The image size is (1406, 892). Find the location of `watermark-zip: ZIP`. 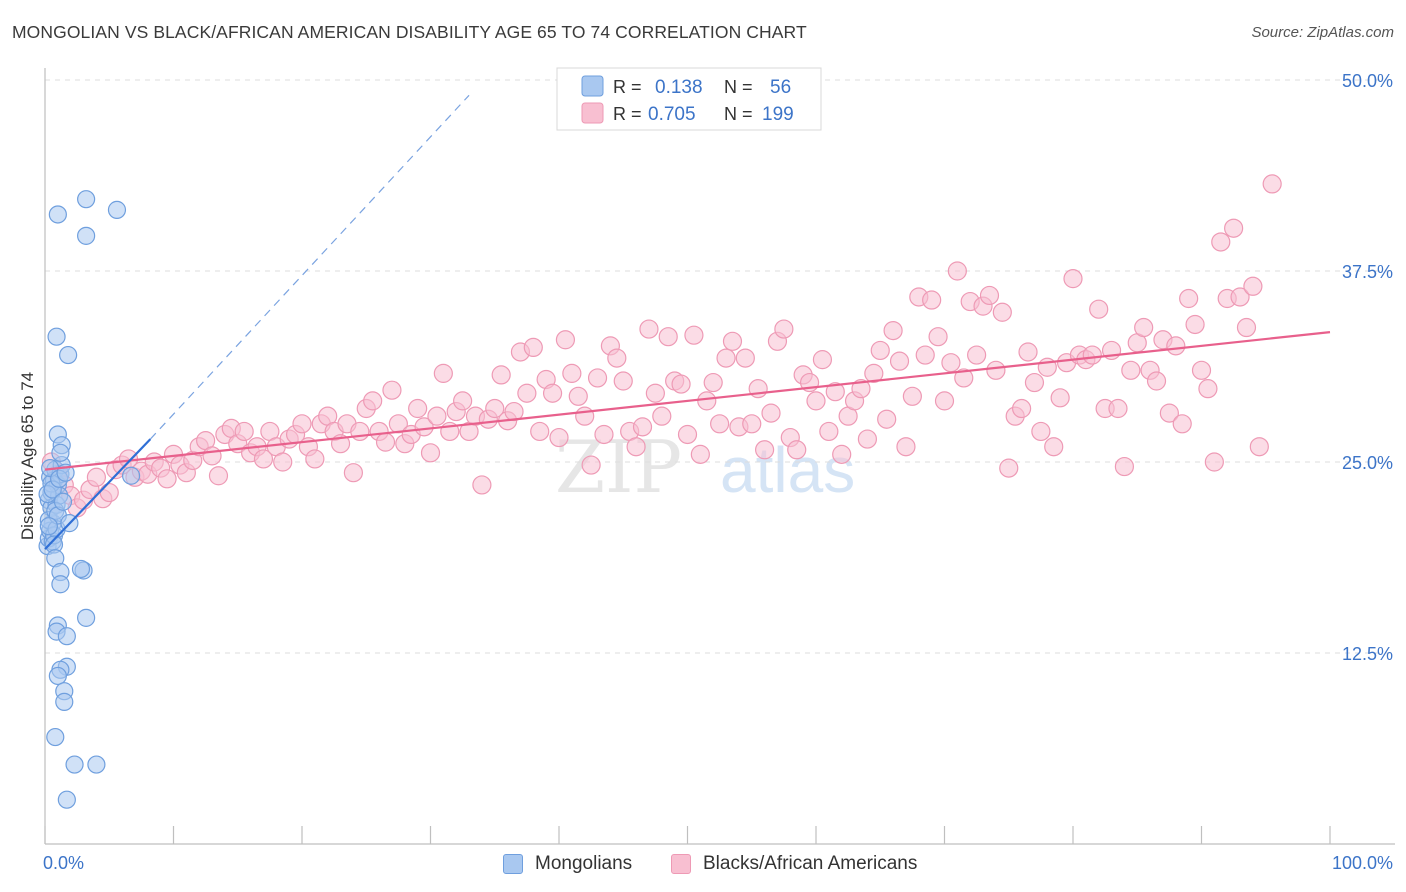

watermark-zip: ZIP is located at coordinates (618, 467).